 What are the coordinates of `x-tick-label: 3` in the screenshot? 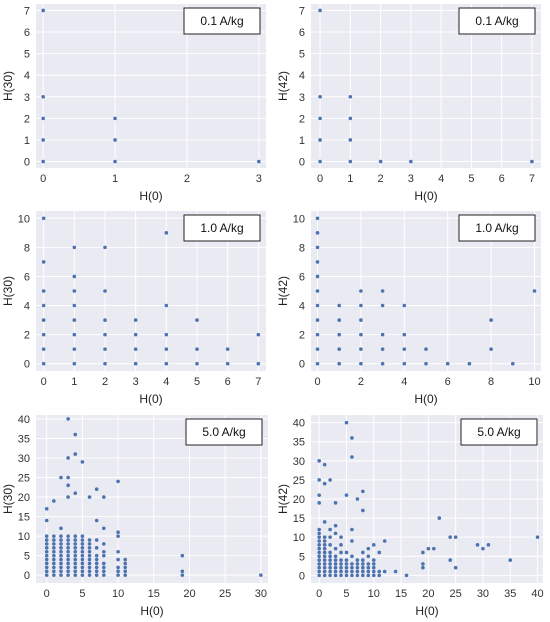 It's located at (411, 179).